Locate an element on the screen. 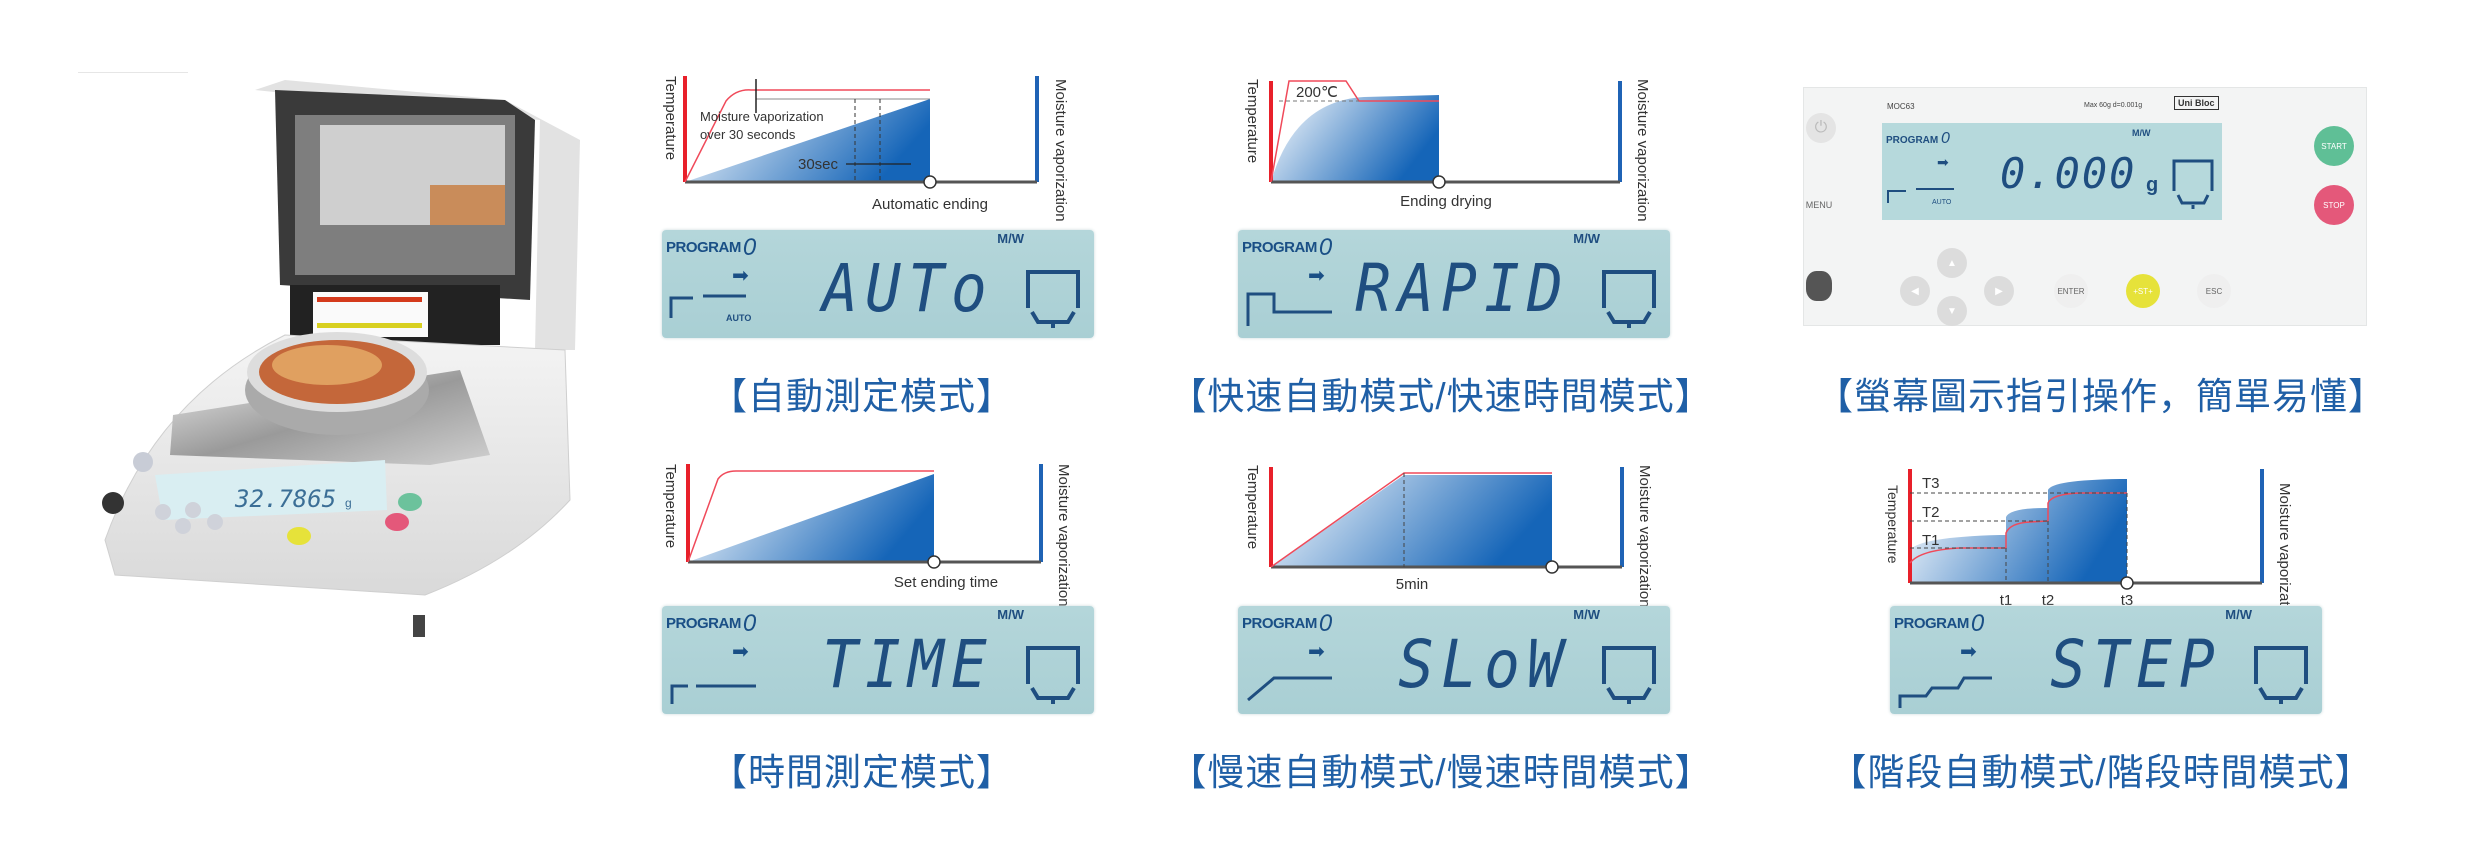 This screenshot has height=859, width=2480. photo-display-unit: g is located at coordinates (348, 503).